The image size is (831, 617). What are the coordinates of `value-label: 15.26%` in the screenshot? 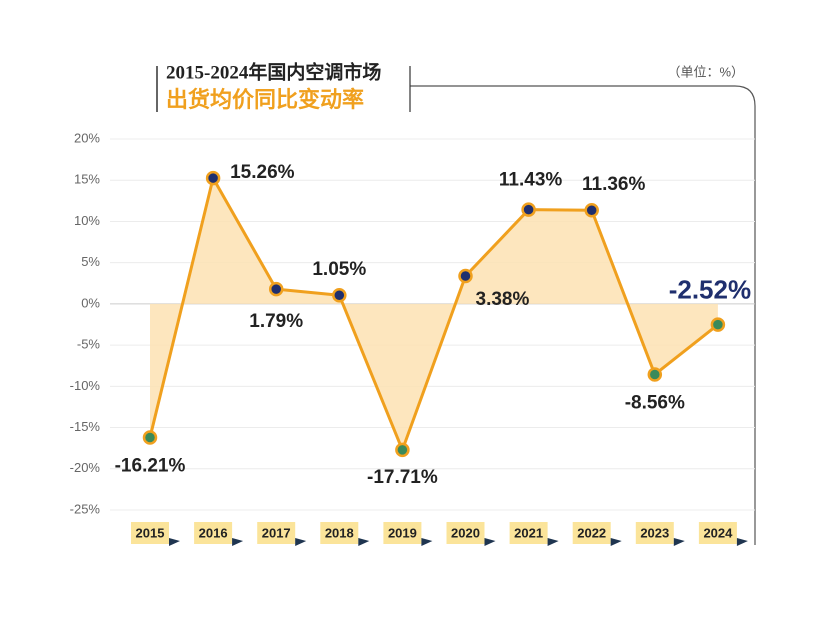 It's located at (262, 172).